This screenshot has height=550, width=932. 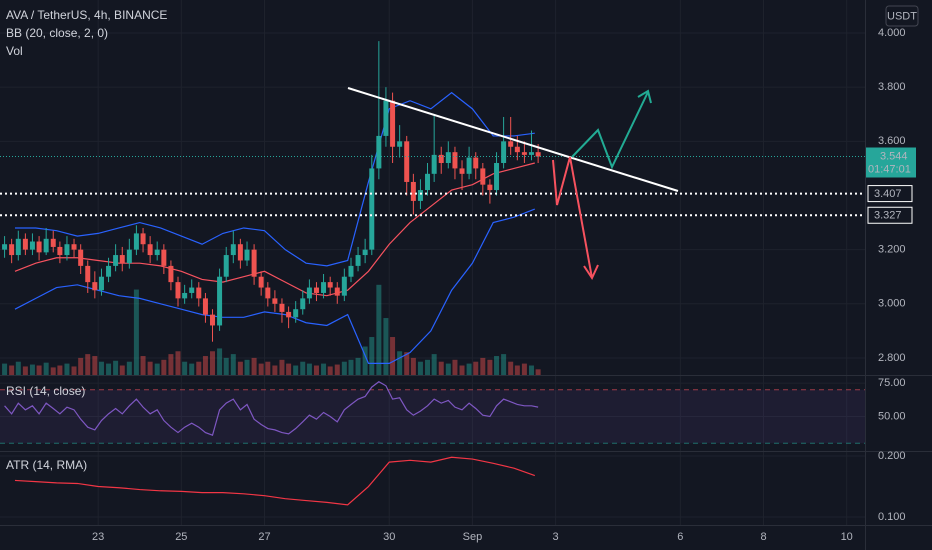 What do you see at coordinates (892, 416) in the screenshot?
I see `y-tick-label: 50.00` at bounding box center [892, 416].